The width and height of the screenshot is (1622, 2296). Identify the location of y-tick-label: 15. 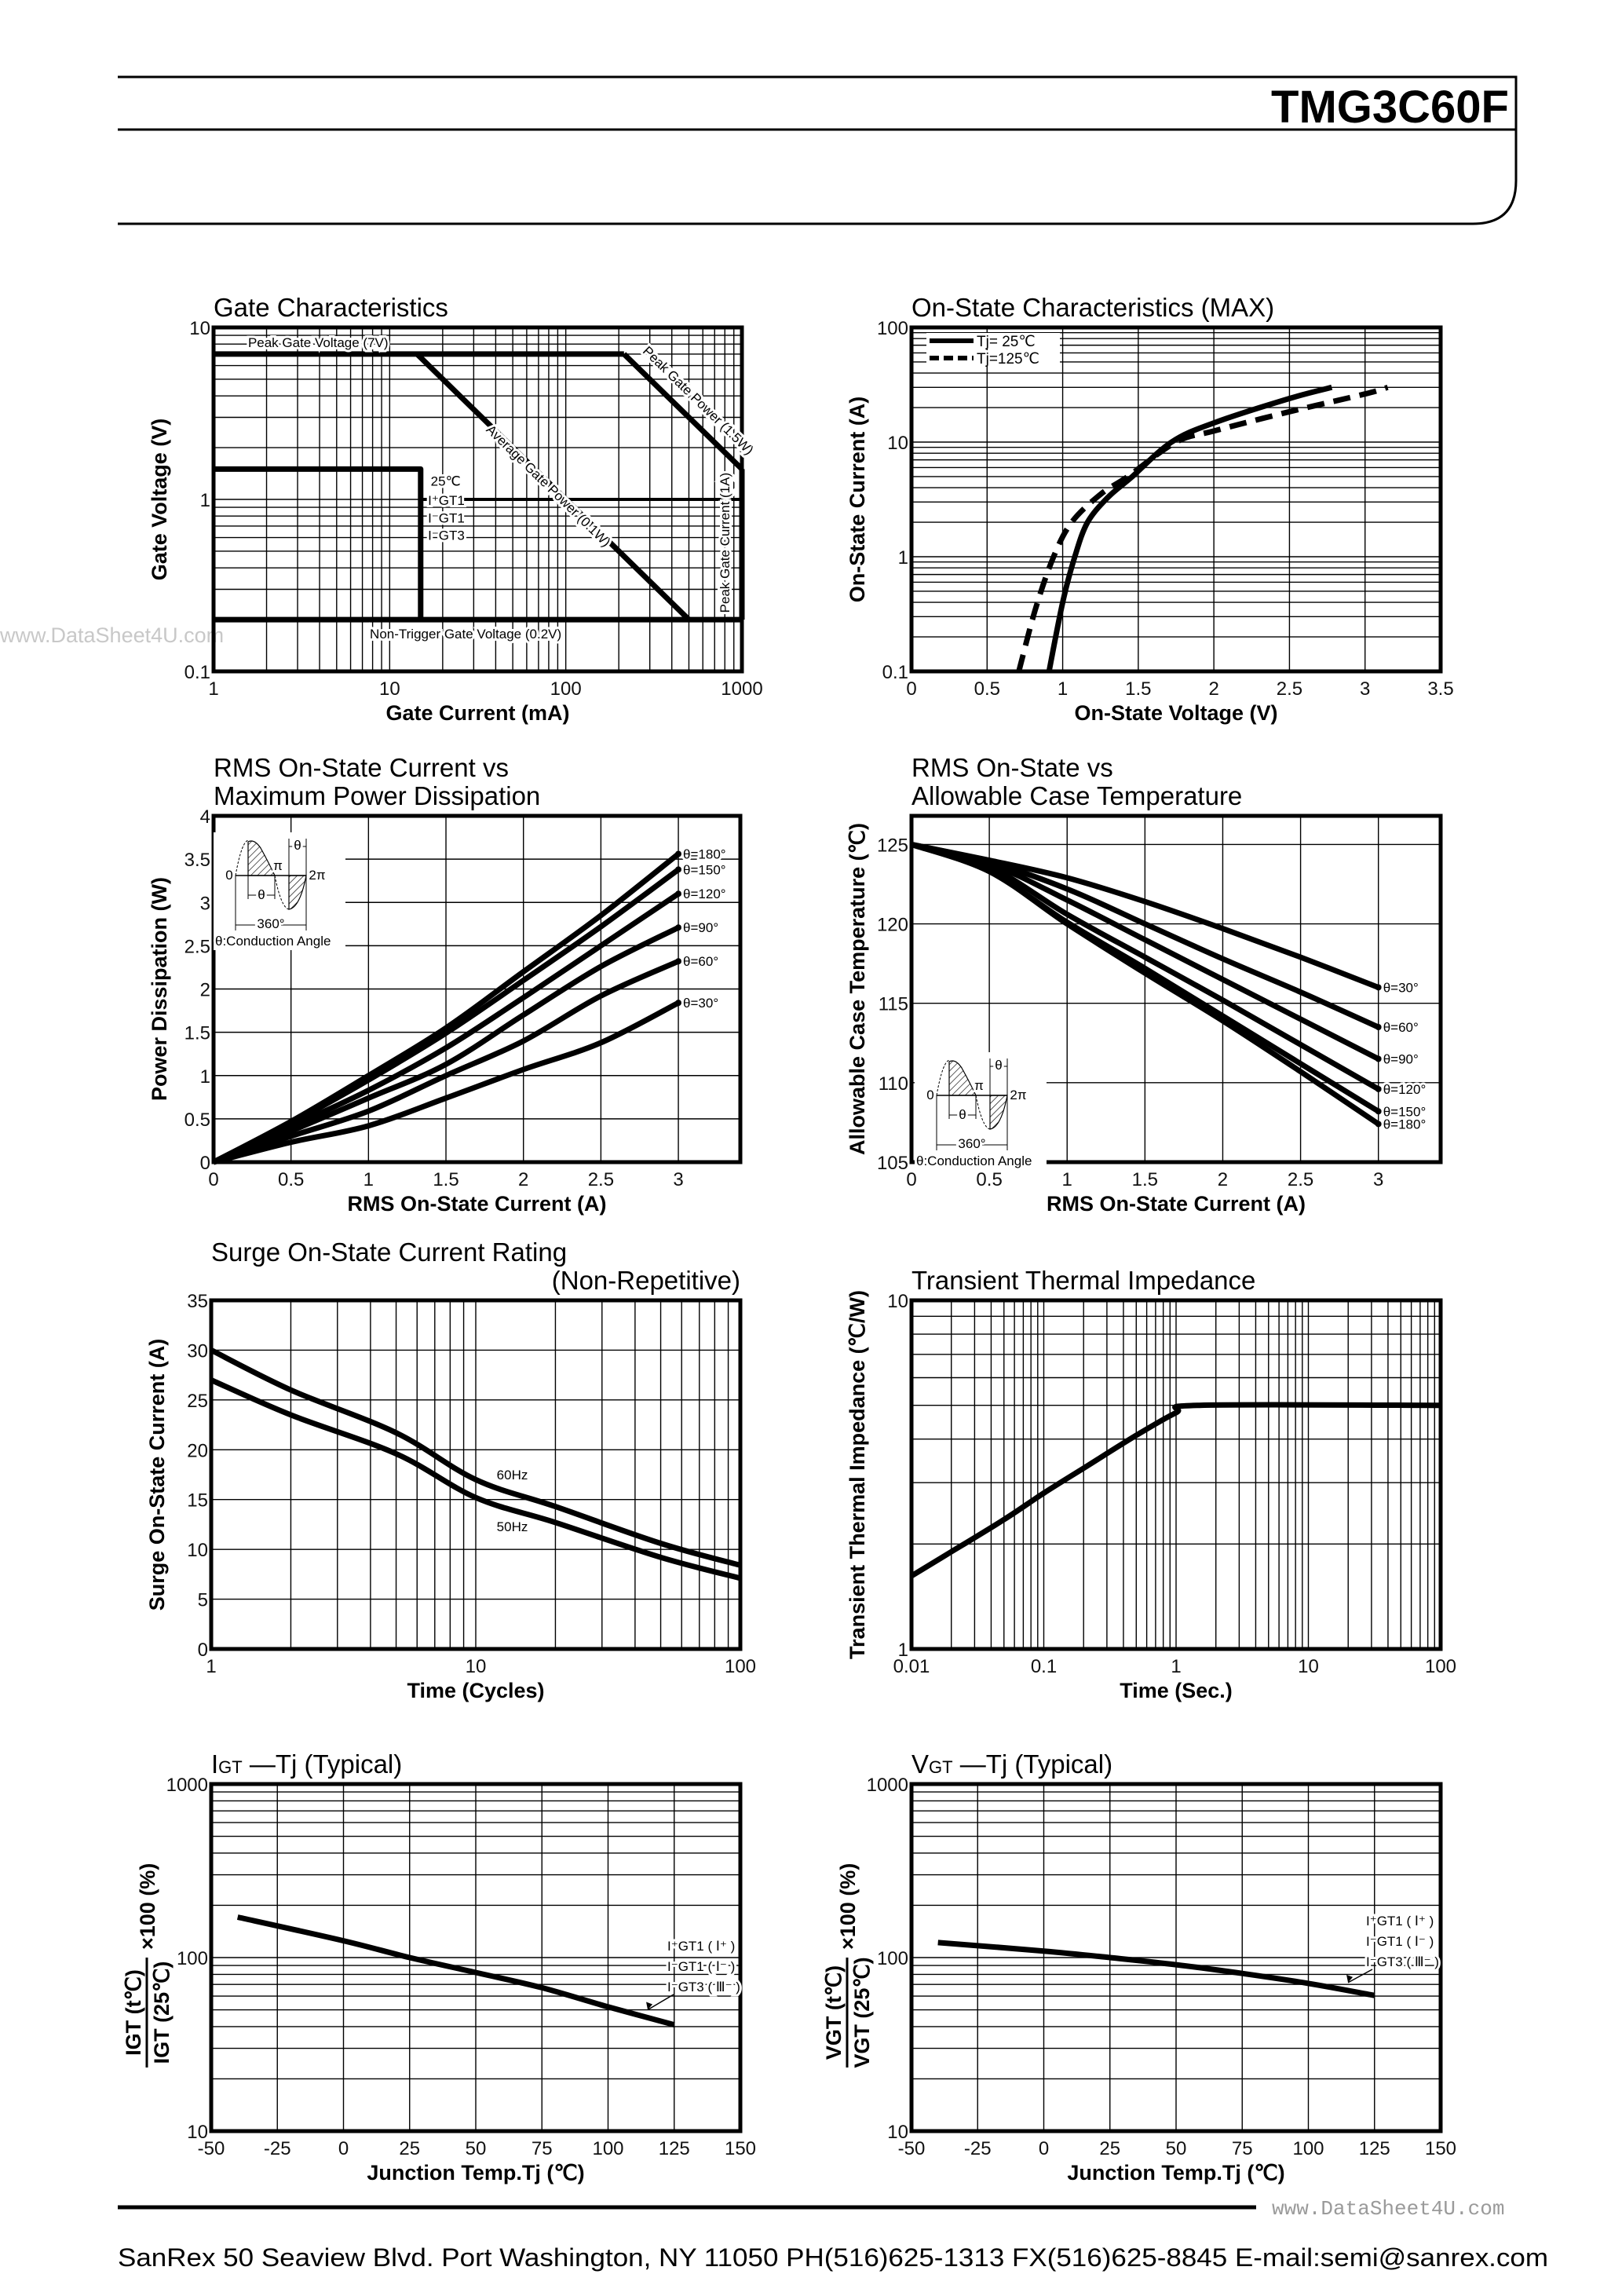
(197, 1501).